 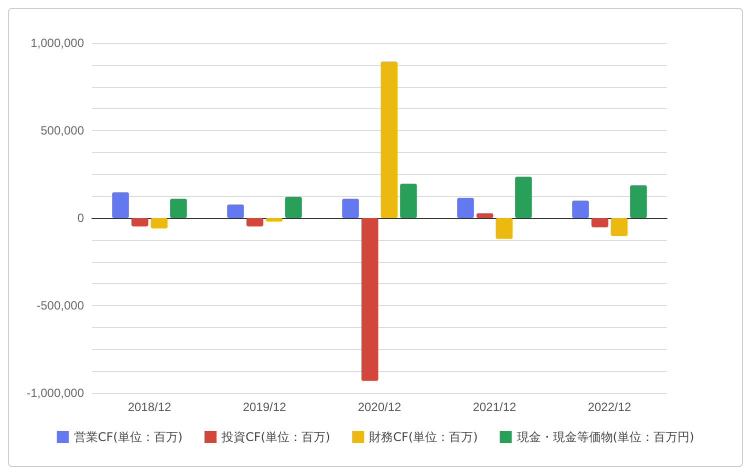 I want to click on x-tick-label: 2021/12, so click(x=494, y=407).